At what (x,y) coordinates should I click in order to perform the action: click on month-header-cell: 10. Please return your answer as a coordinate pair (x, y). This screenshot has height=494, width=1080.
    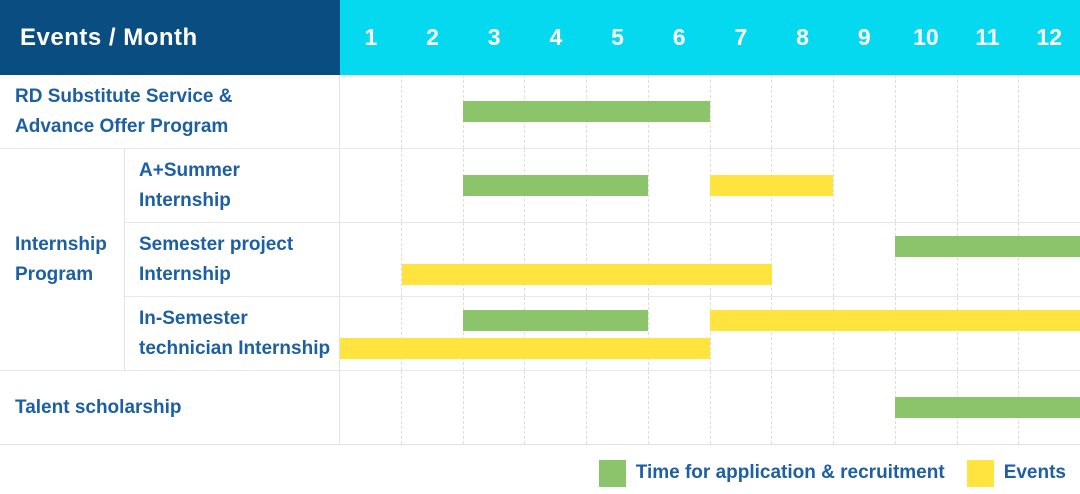
    Looking at the image, I should click on (926, 37).